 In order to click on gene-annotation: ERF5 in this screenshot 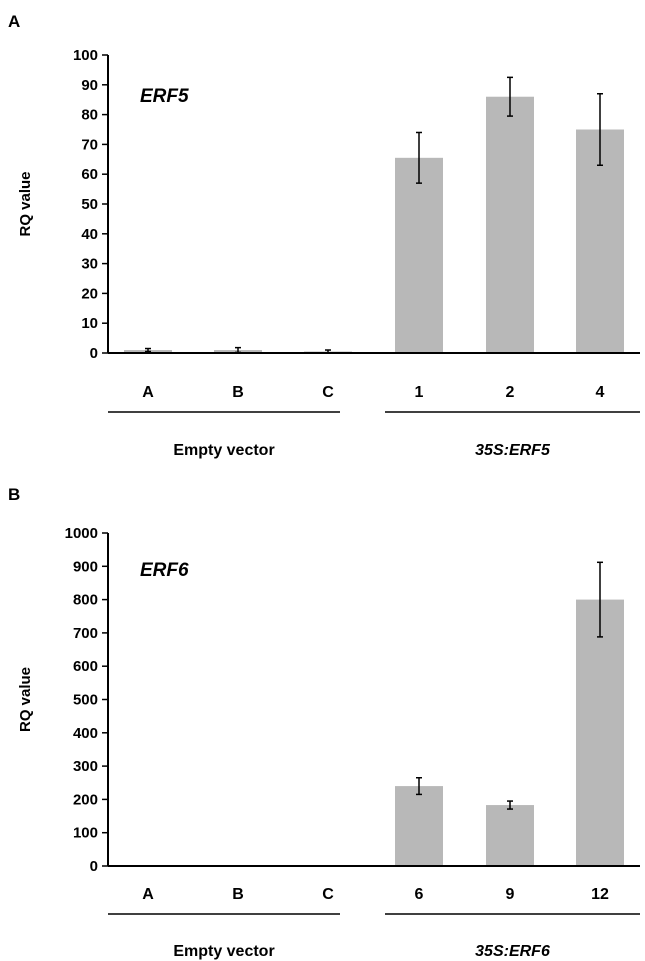, I will do `click(164, 96)`.